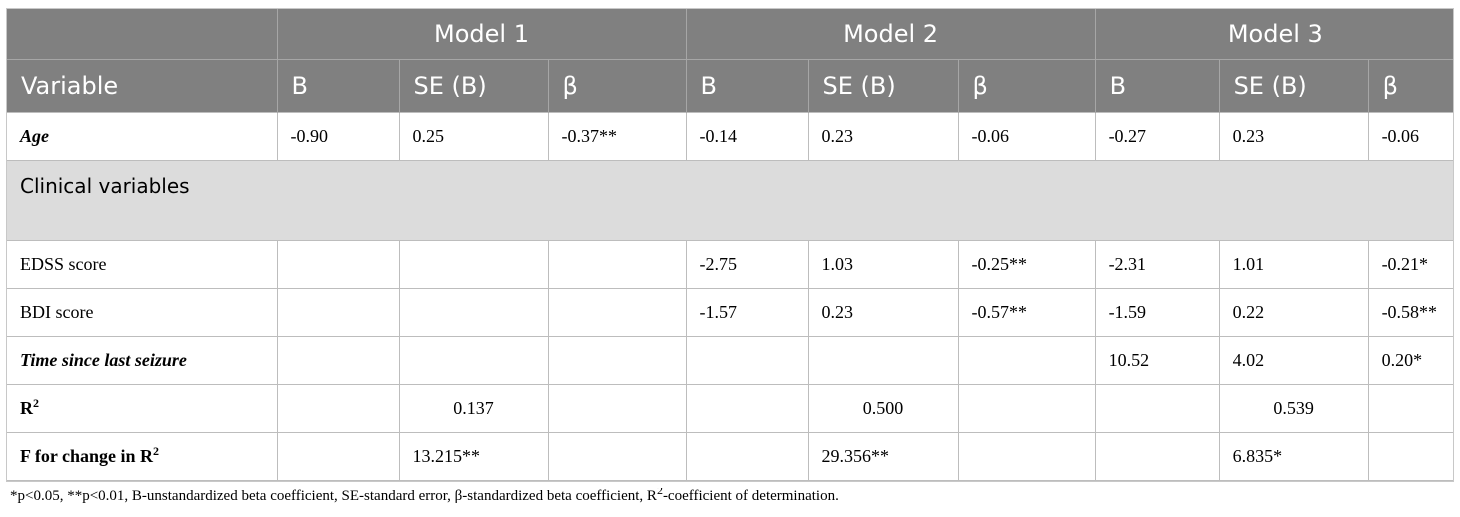  What do you see at coordinates (1293, 264) in the screenshot?
I see `table-cell: 1.01` at bounding box center [1293, 264].